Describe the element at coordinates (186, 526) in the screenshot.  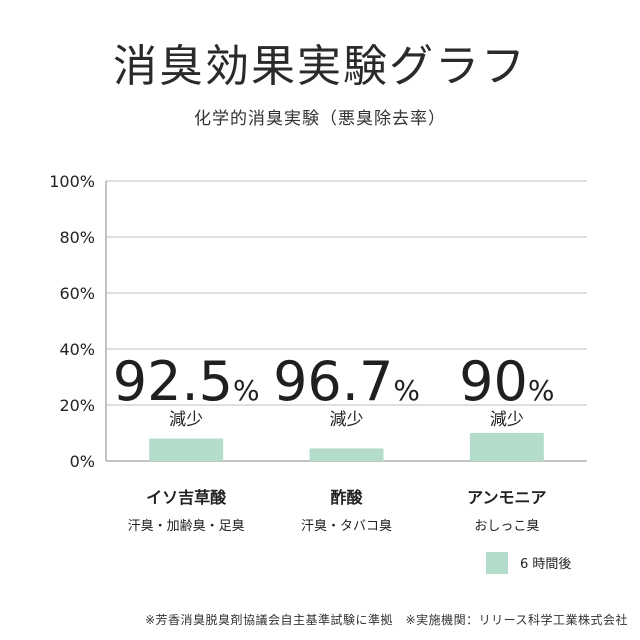
I see `x-category-note: 汗臭・加齢臭・足臭` at that location.